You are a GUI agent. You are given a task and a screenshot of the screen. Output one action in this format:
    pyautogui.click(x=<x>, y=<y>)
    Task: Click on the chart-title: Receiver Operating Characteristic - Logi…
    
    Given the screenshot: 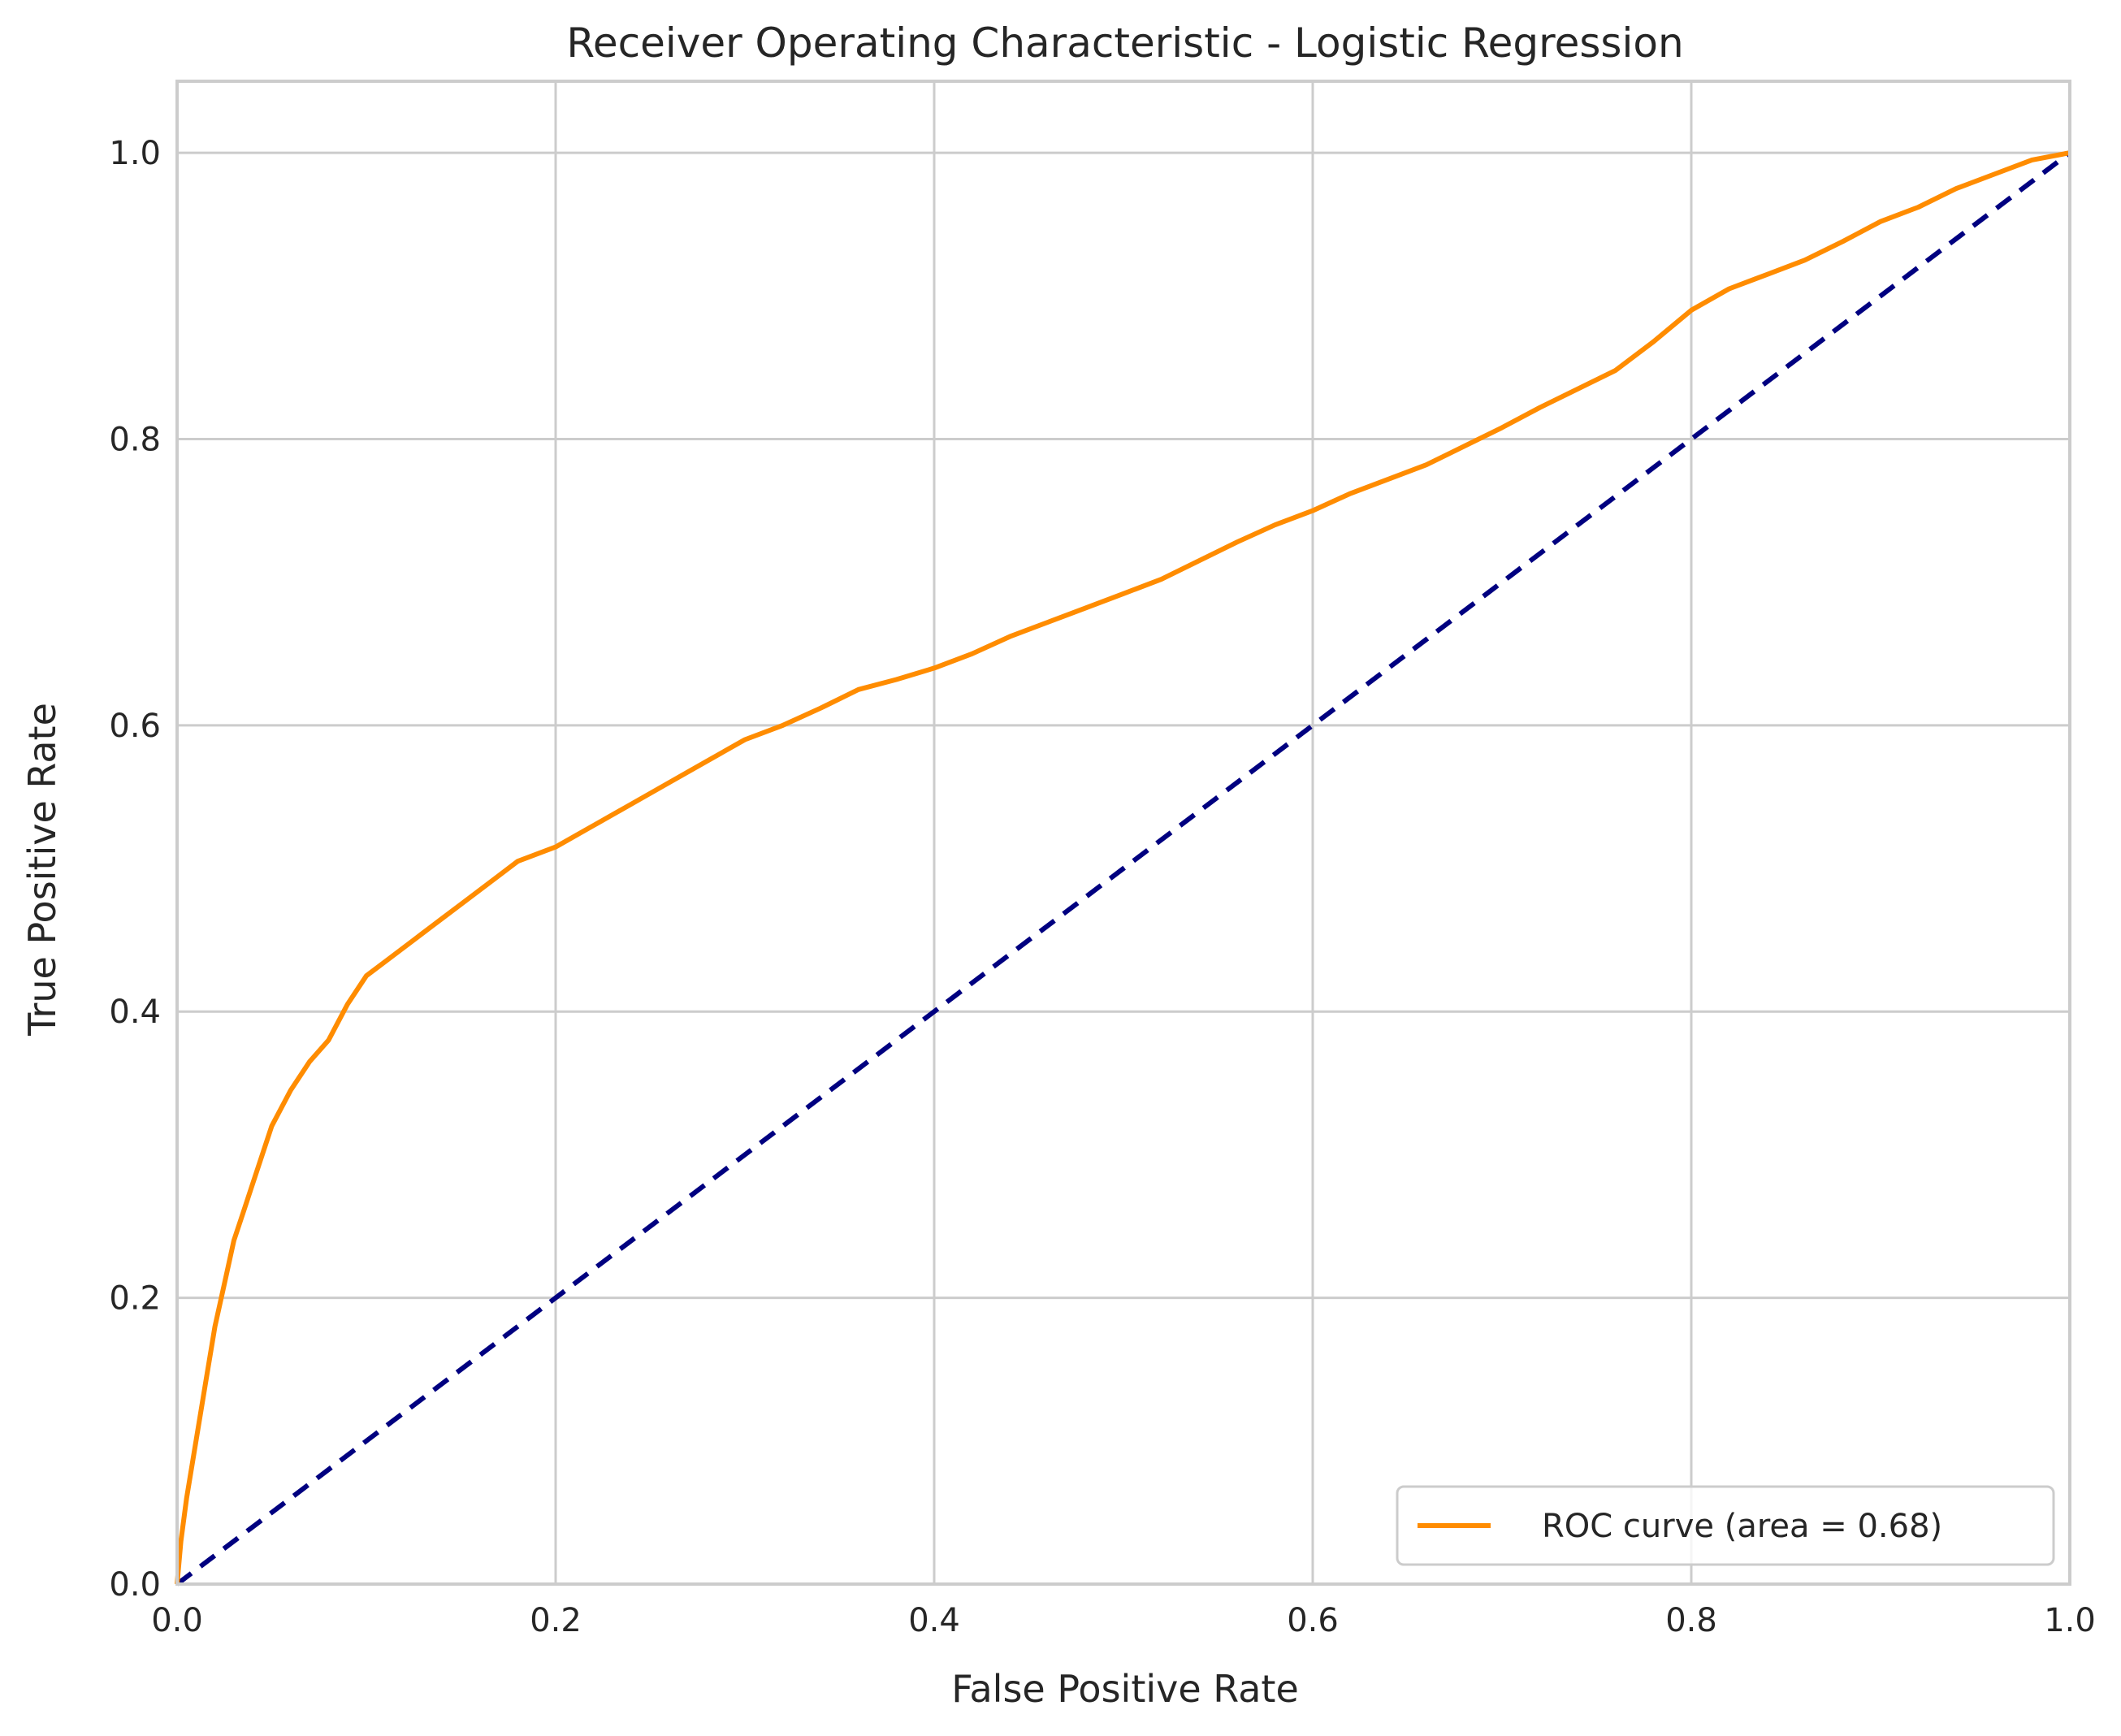 What is the action you would take?
    pyautogui.click(x=1124, y=43)
    